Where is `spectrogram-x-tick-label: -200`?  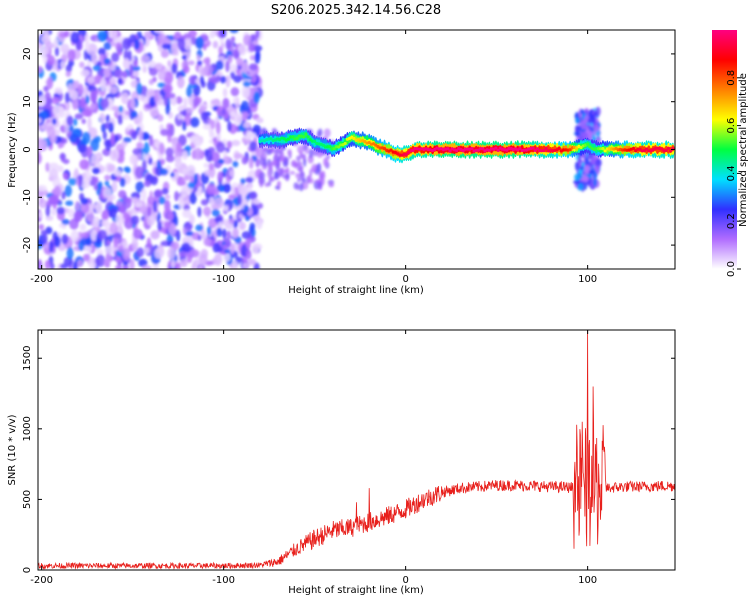 spectrogram-x-tick-label: -200 is located at coordinates (41, 279).